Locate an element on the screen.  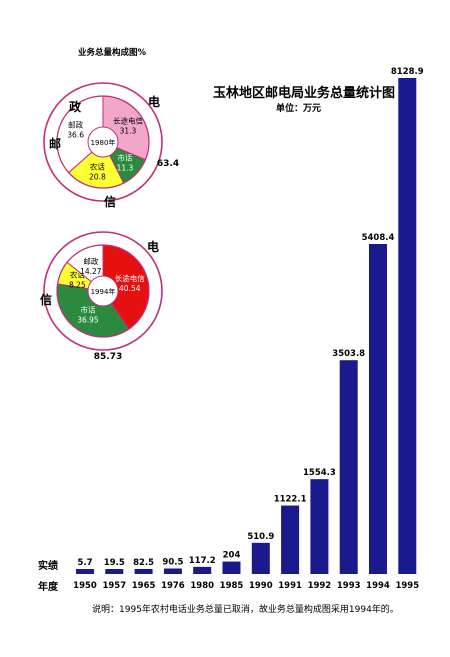
pie1-ring-char-you: 邮 is located at coordinates (55, 143).